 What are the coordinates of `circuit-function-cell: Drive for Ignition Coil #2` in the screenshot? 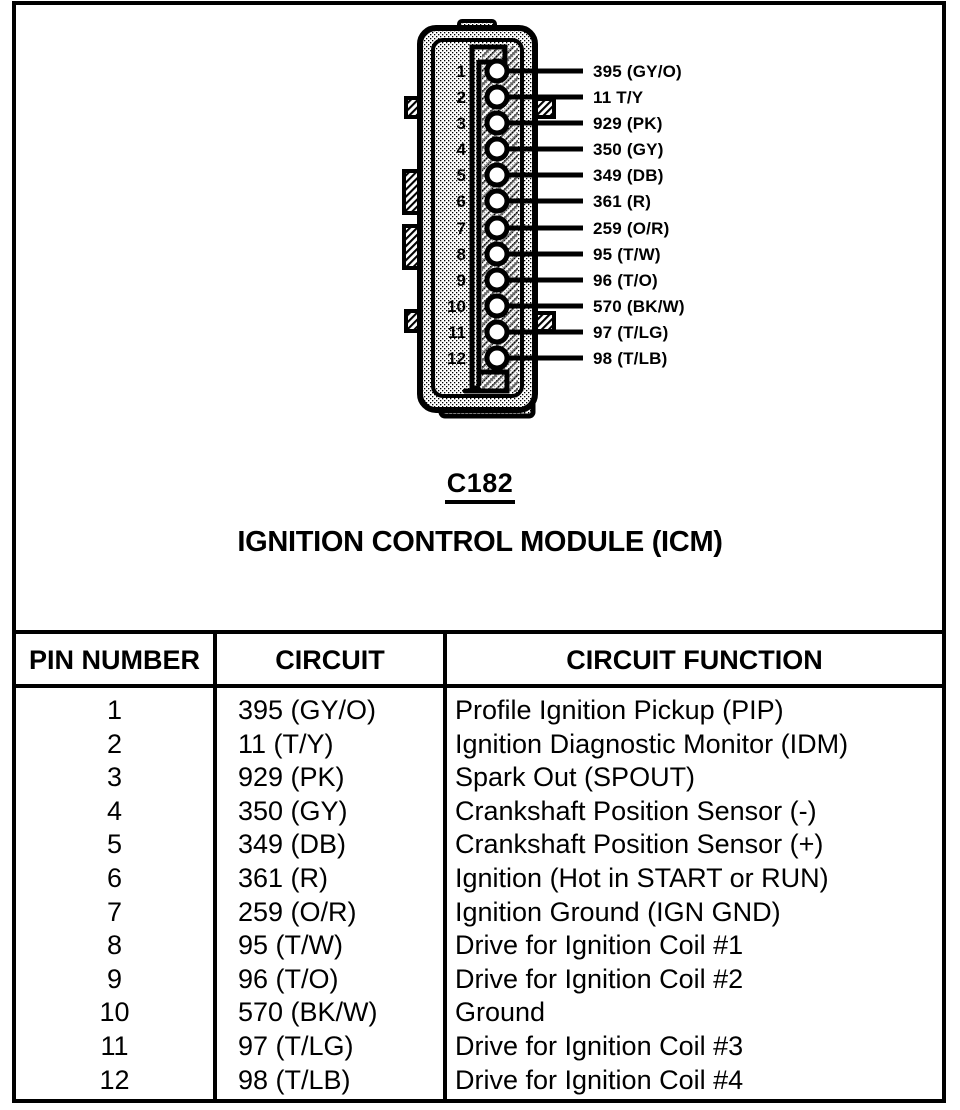 It's located at (599, 978).